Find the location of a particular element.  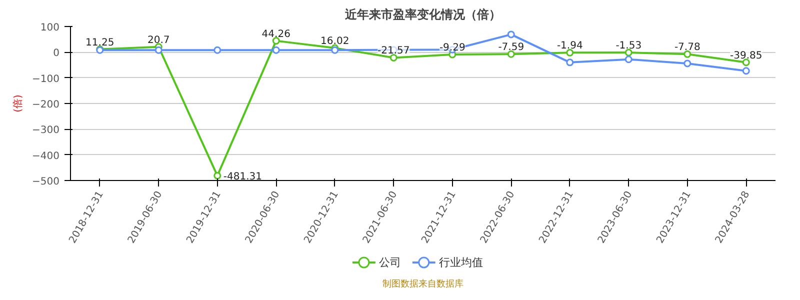

chart-title: 近年来市盈率变化情况（倍） is located at coordinates (422, 15).